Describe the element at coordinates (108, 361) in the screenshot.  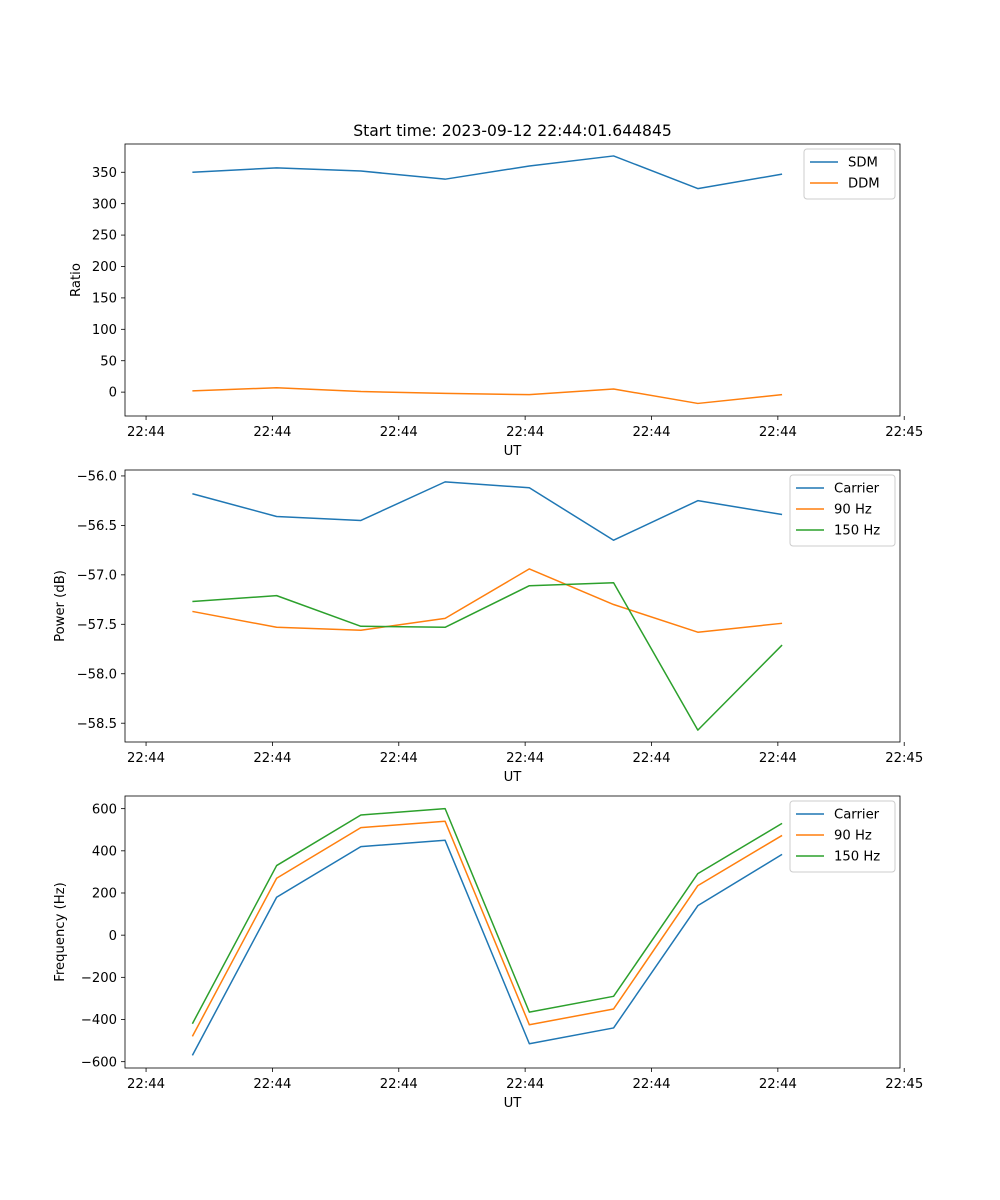
I see `y-tick-label: 50` at that location.